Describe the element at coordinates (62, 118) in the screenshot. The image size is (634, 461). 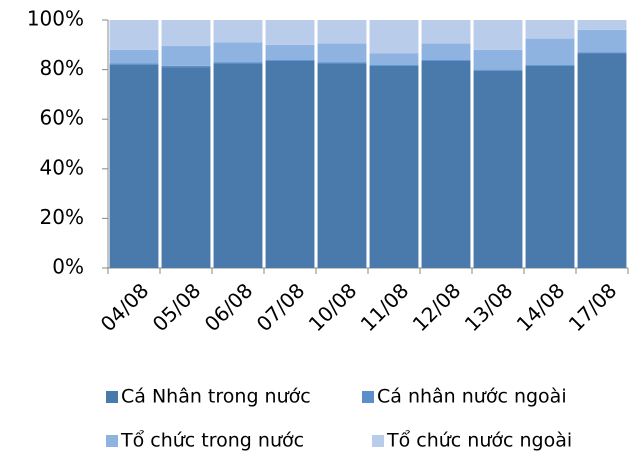
I see `y-tick-label: 60%` at that location.